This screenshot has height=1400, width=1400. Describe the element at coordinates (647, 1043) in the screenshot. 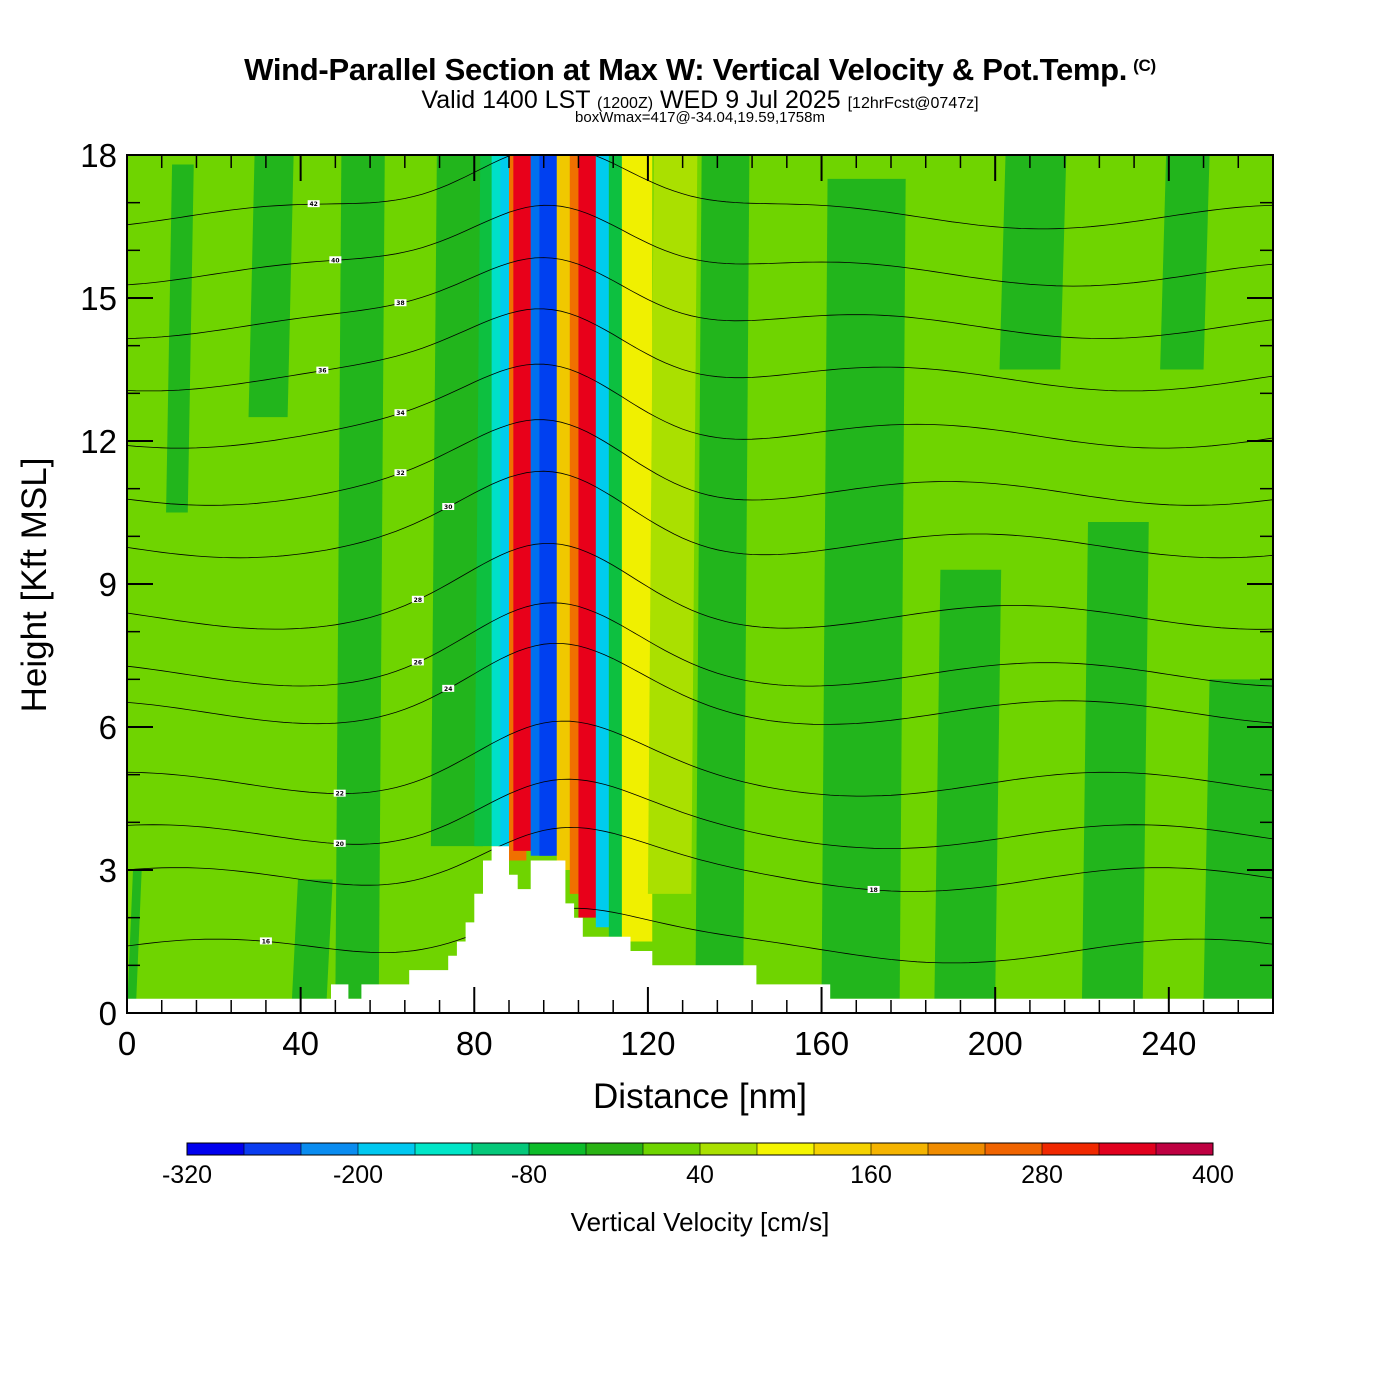

I see `x-tick-label: 120` at that location.